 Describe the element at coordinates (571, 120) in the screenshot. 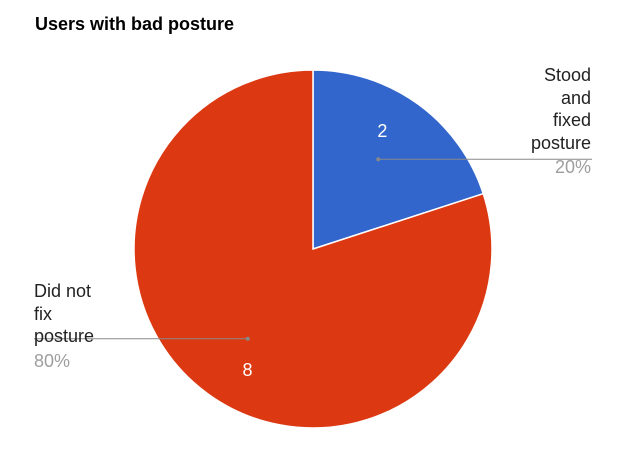

I see `callout-label-line: fixed` at that location.